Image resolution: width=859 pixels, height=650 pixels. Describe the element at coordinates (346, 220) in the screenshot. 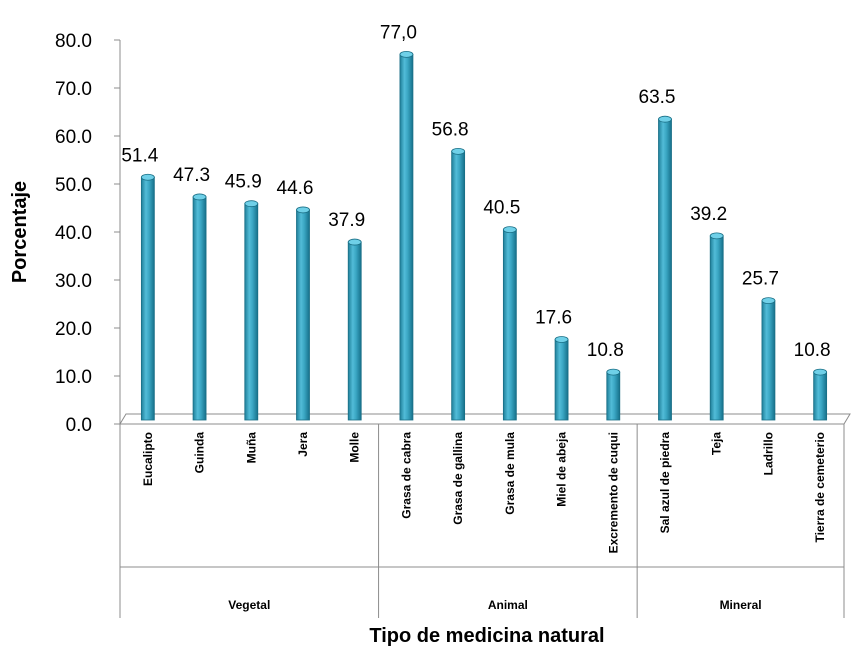

I see `data-label: 37.9` at that location.